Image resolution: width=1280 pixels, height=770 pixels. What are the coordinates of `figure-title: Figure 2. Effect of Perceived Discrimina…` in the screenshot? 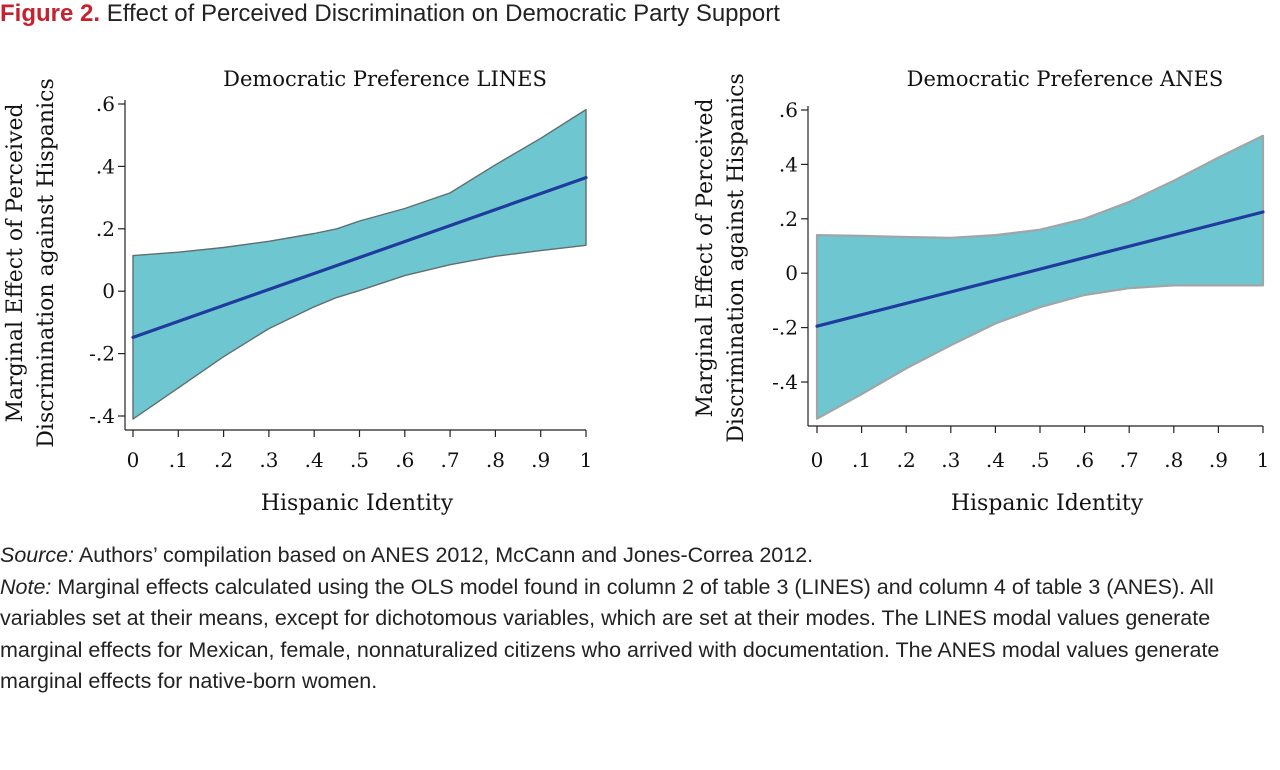 It's located at (390, 14).